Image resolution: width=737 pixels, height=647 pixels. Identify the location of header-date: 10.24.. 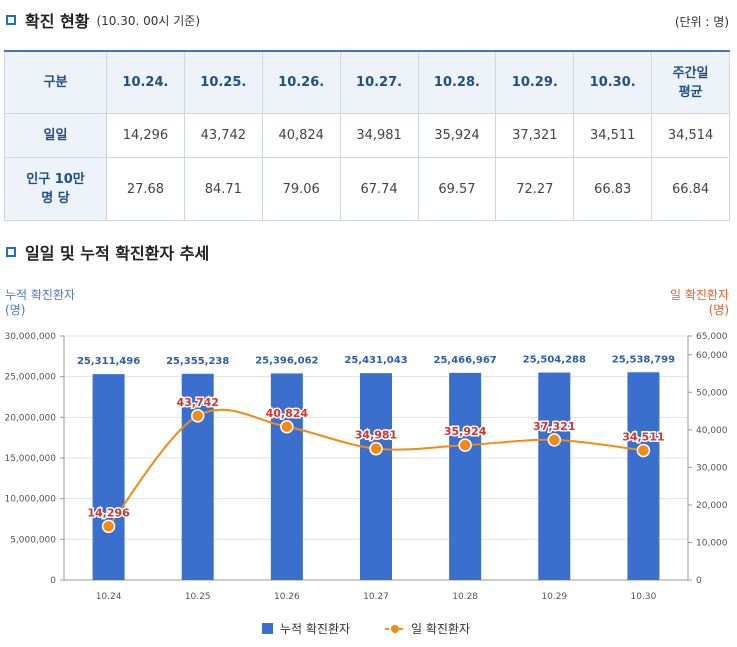
(145, 82).